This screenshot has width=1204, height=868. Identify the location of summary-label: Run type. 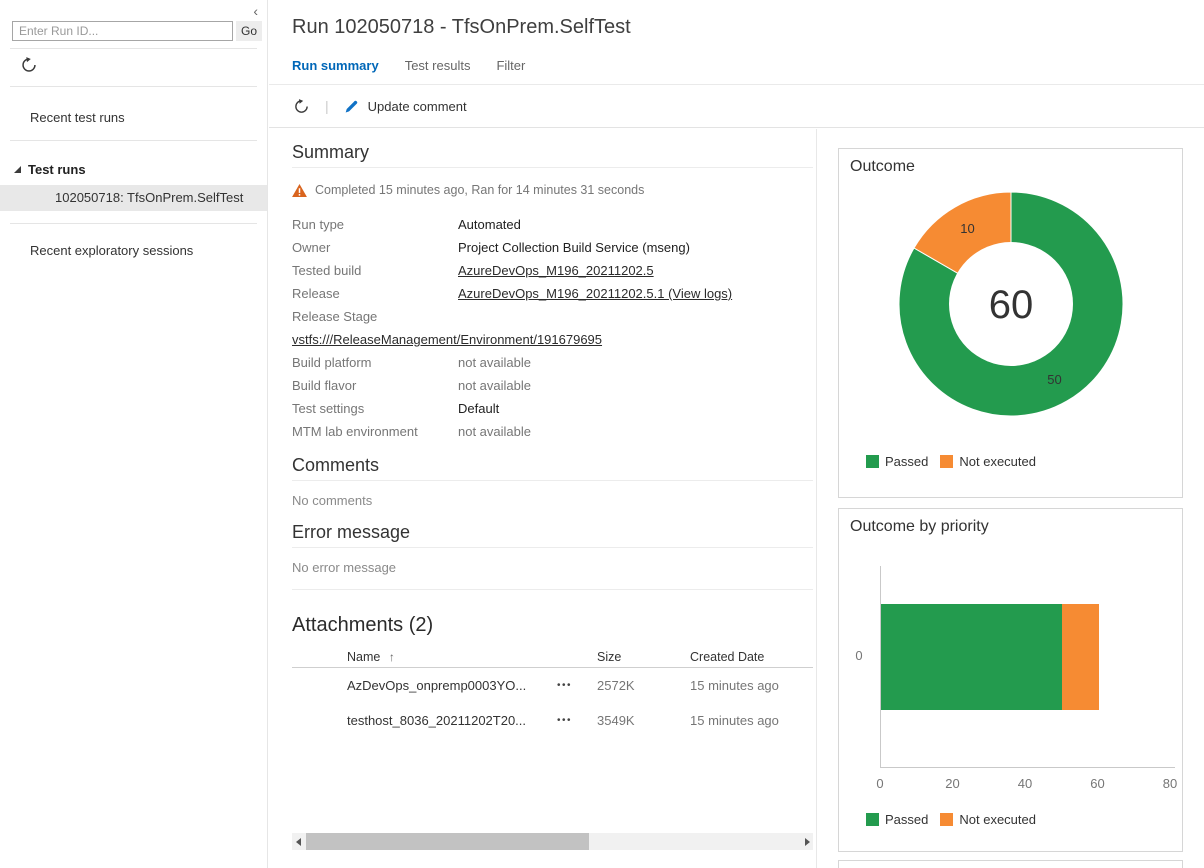
(318, 224).